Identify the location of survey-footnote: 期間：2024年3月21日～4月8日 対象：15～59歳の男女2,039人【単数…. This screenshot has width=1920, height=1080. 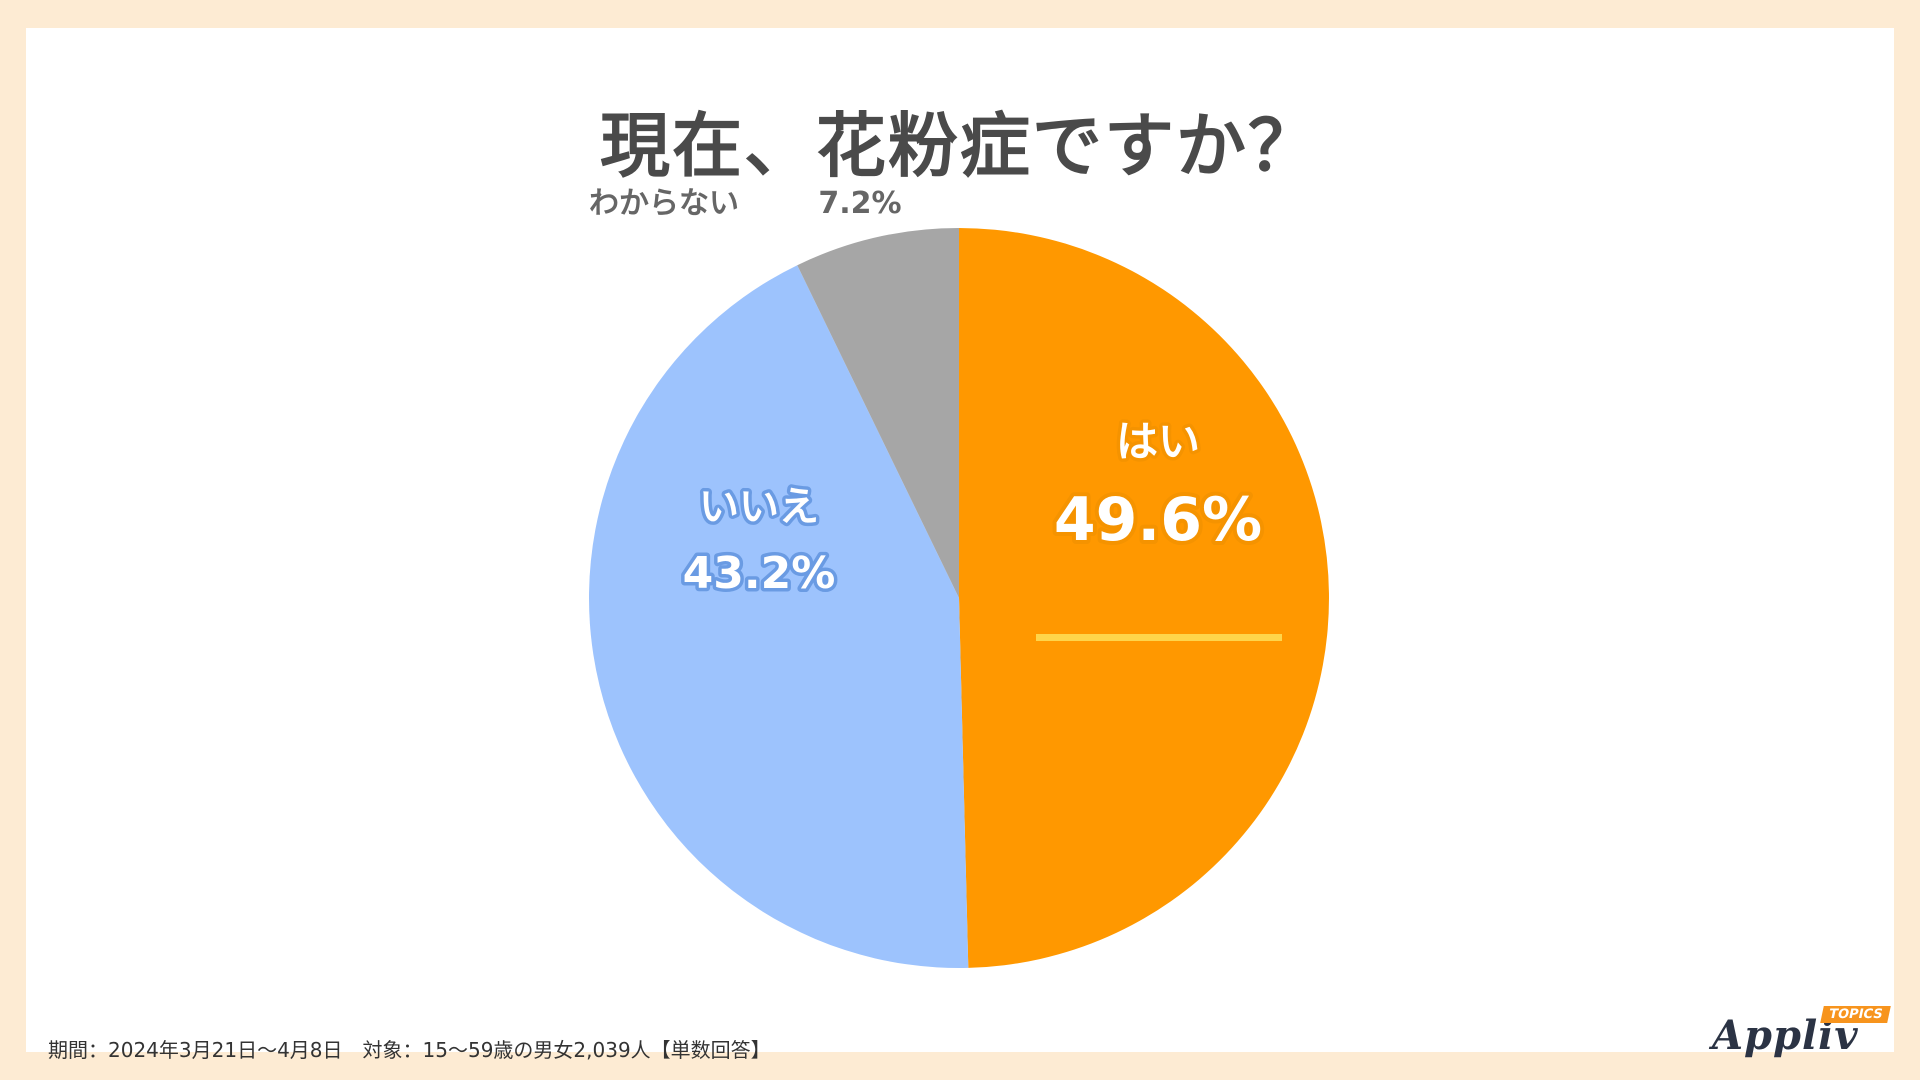
(409, 1050).